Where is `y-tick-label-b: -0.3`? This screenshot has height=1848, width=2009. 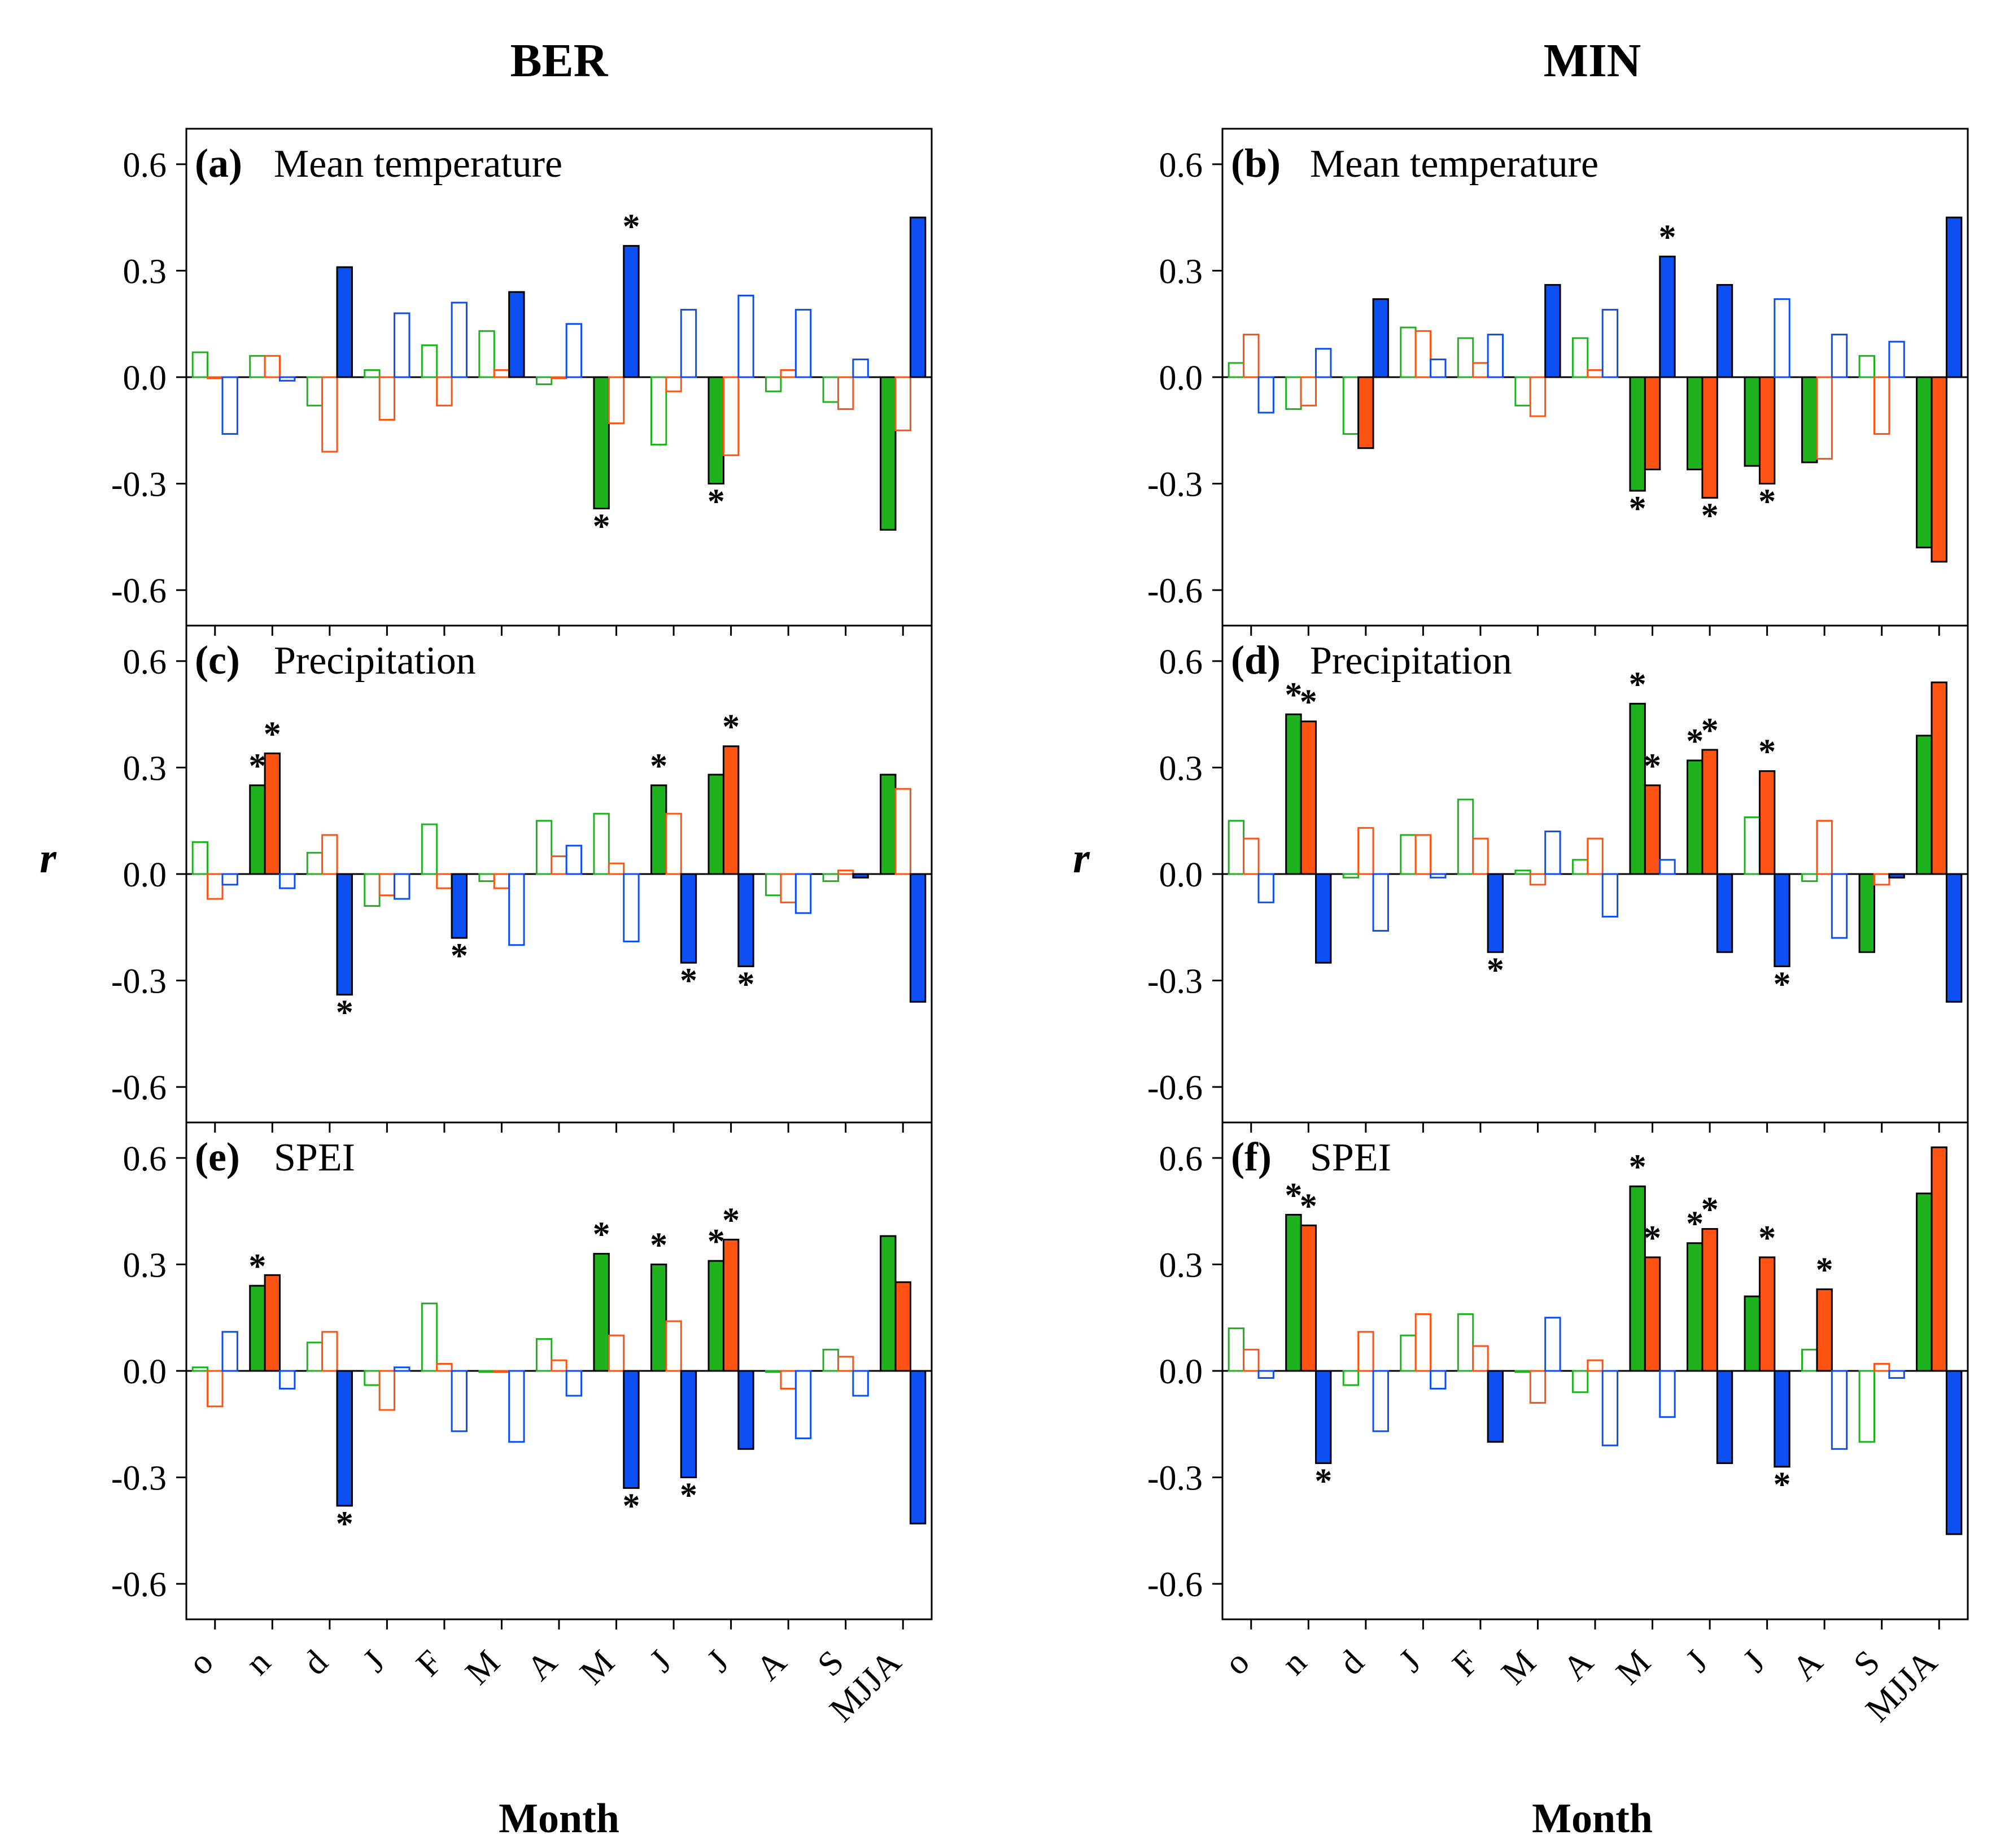
y-tick-label-b: -0.3 is located at coordinates (1175, 485).